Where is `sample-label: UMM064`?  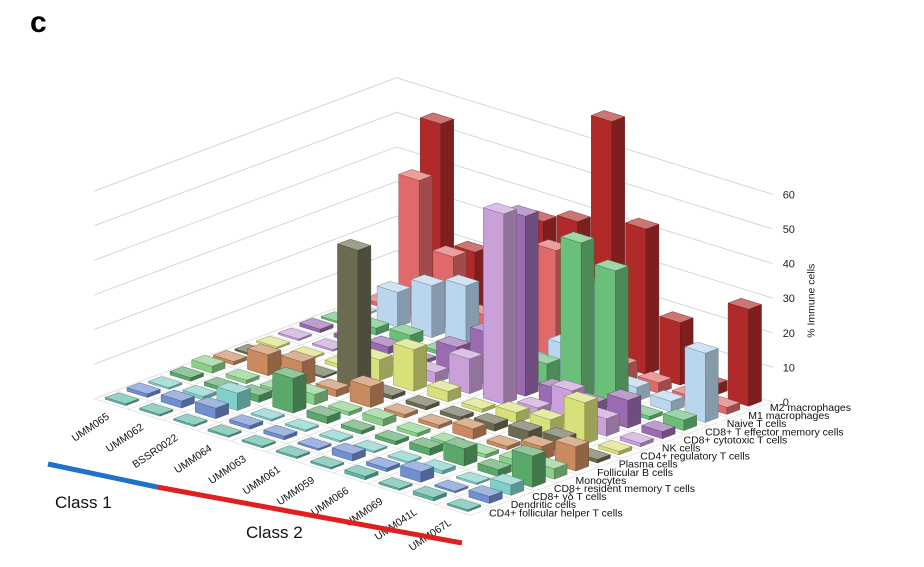
sample-label: UMM064 is located at coordinates (193, 459).